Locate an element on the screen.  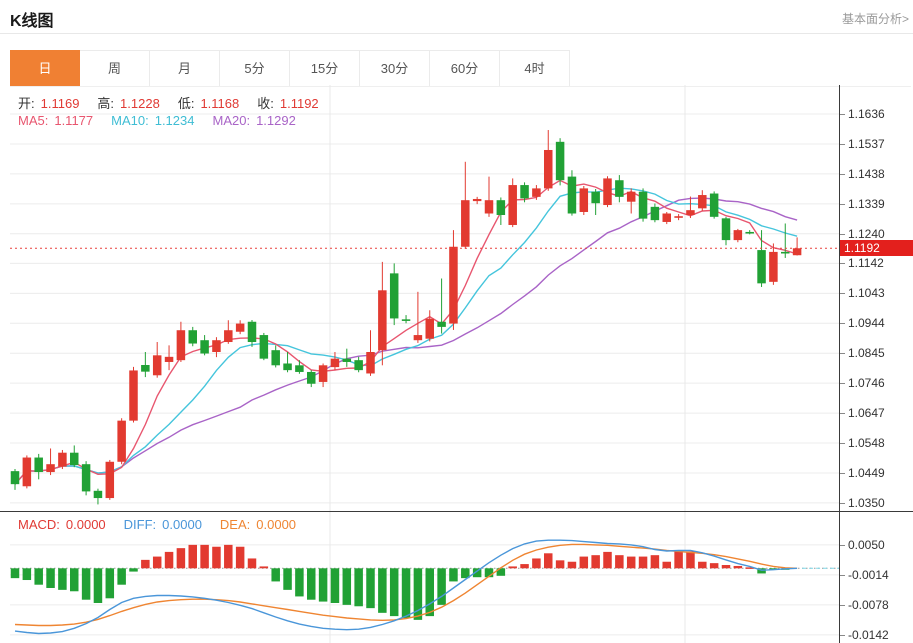
tab-5分: 5分 is located at coordinates (255, 68).